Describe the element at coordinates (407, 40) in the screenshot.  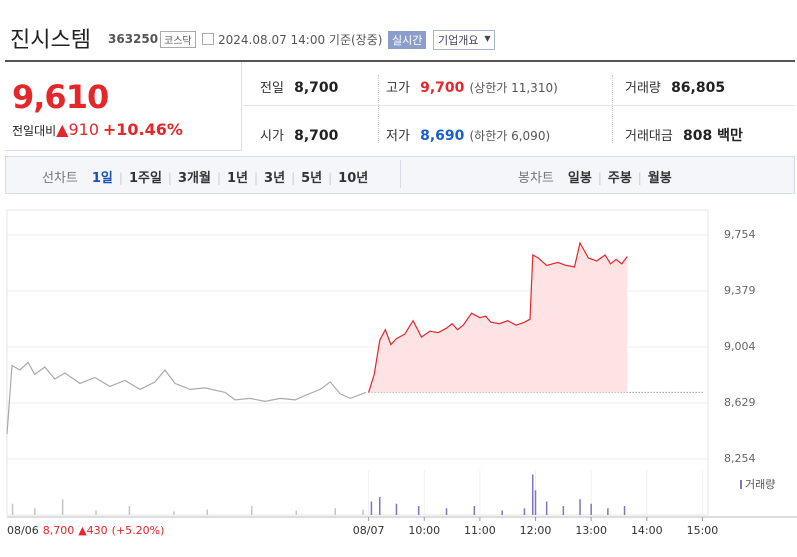
I see `realtime-badge: 실시간` at that location.